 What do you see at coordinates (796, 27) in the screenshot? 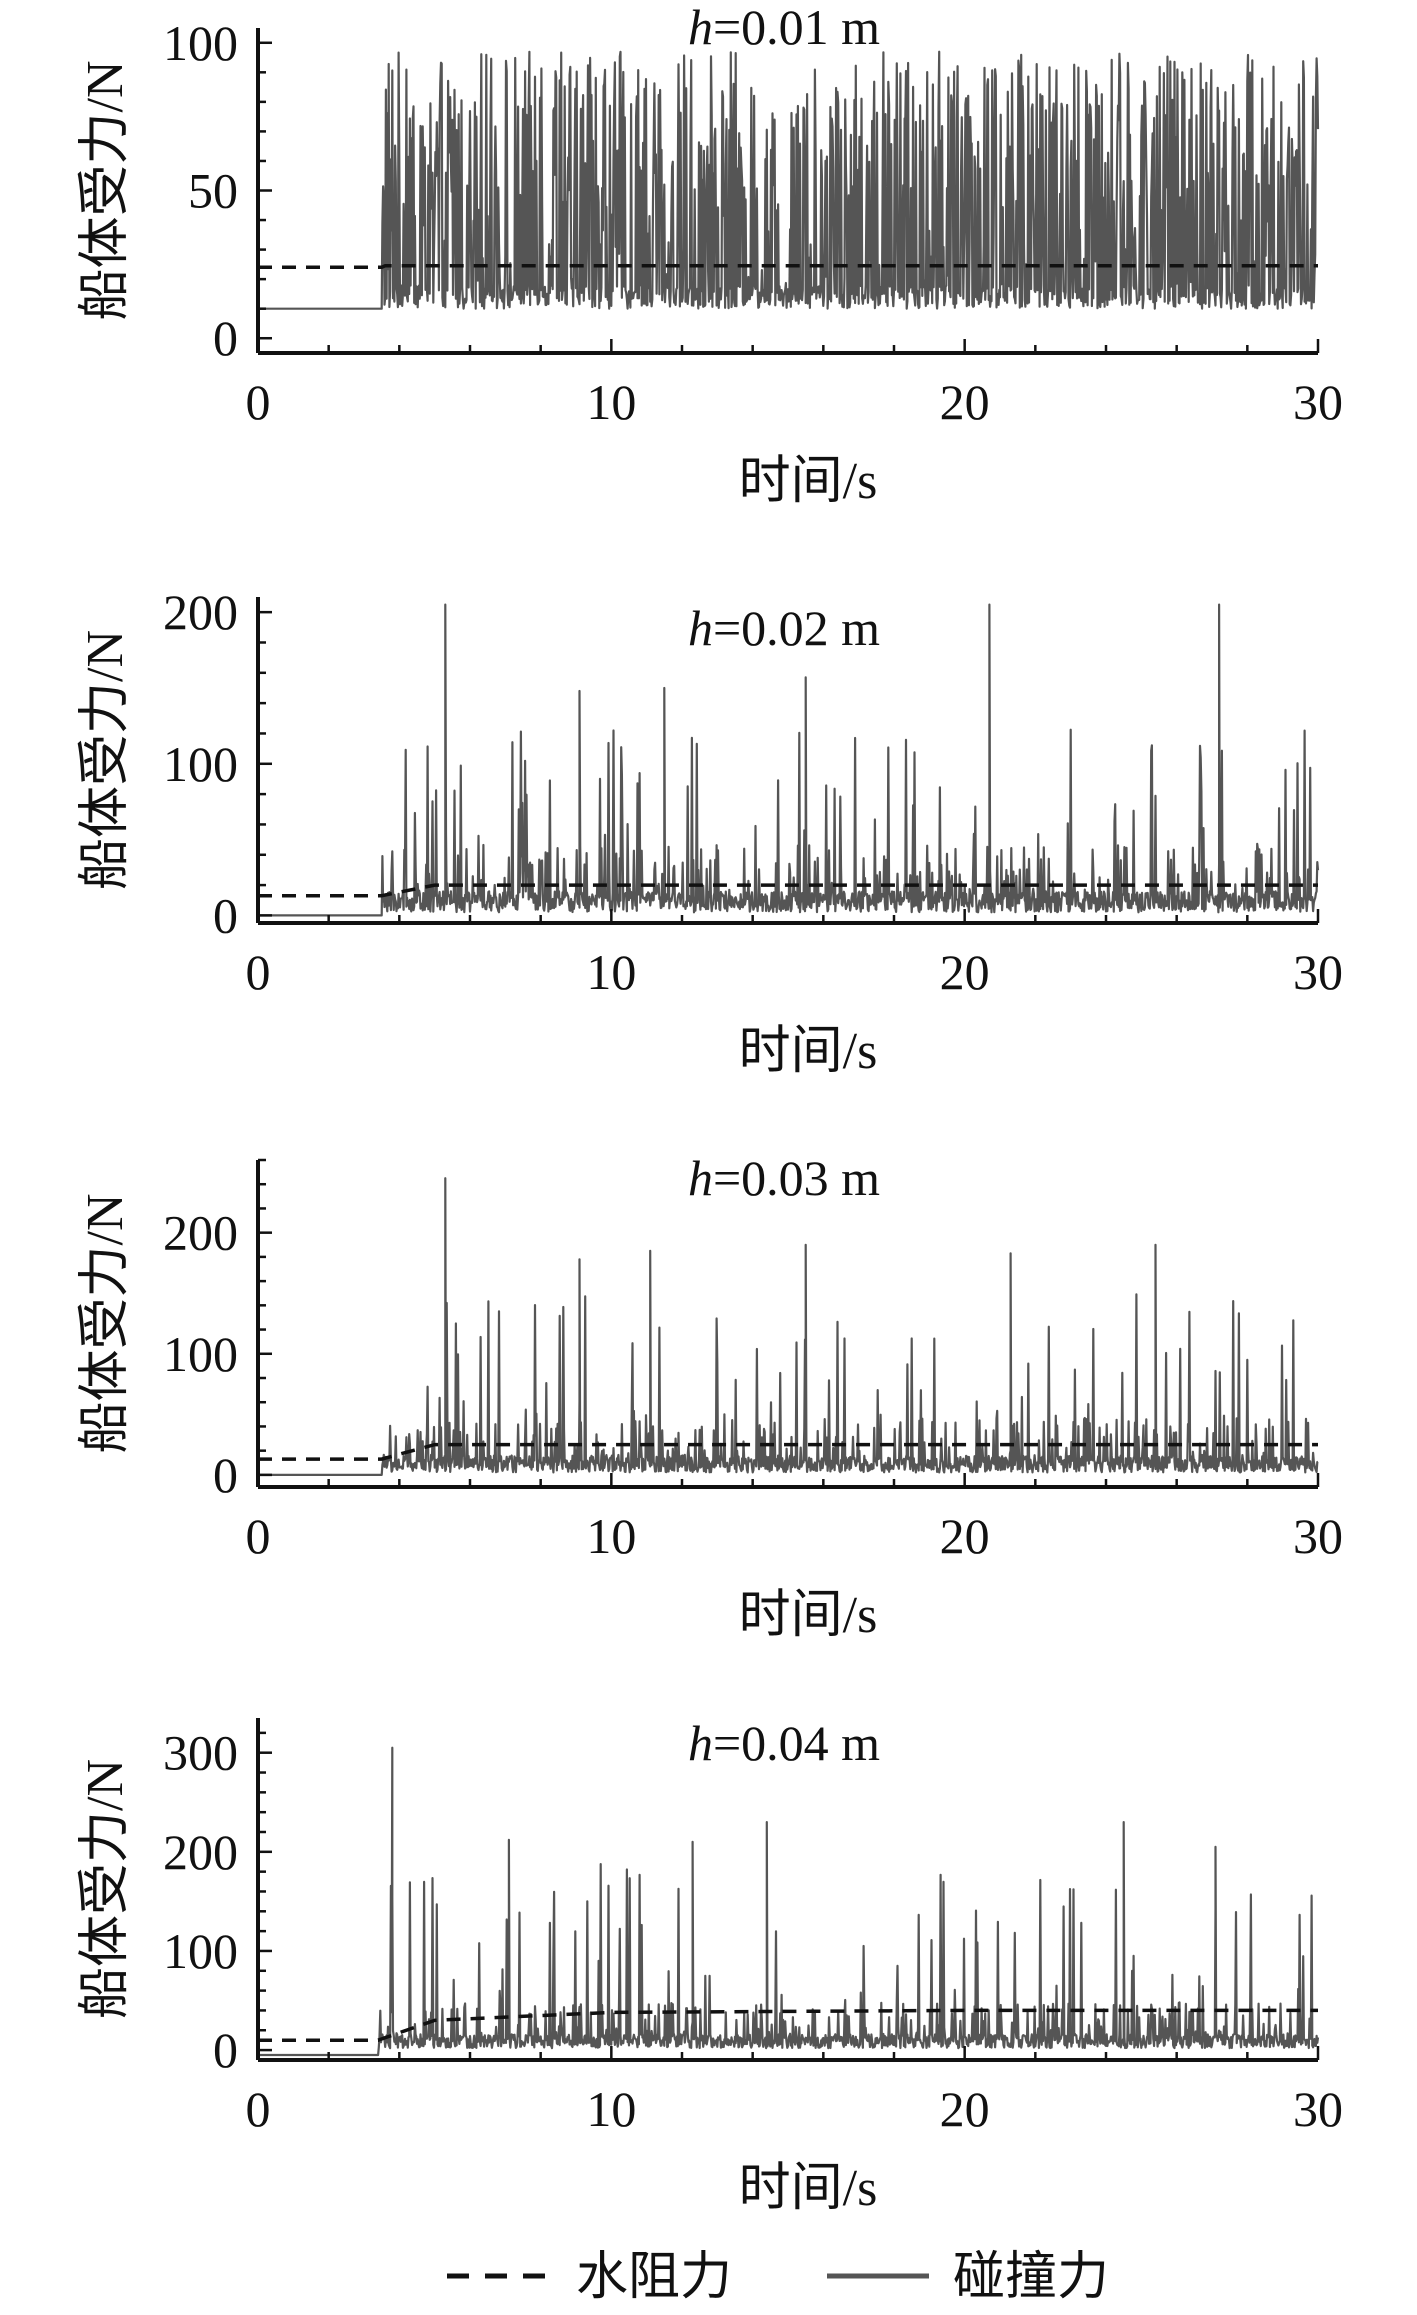
I see `panel-title-value: =0.01 m` at bounding box center [796, 27].